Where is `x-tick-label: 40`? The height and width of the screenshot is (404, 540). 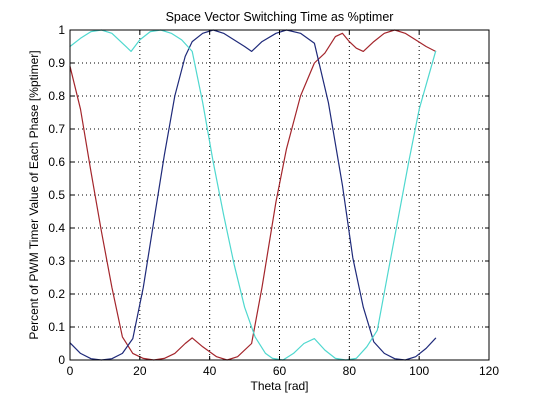
x-tick-label: 40 is located at coordinates (210, 371).